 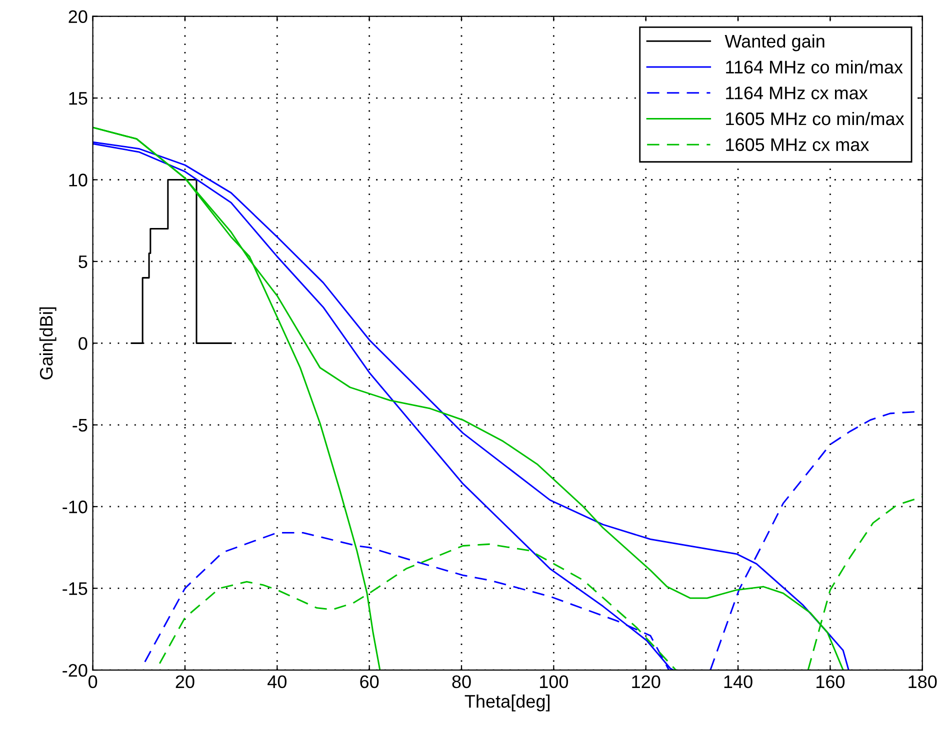 I want to click on x-tick-label: 100, so click(x=554, y=681).